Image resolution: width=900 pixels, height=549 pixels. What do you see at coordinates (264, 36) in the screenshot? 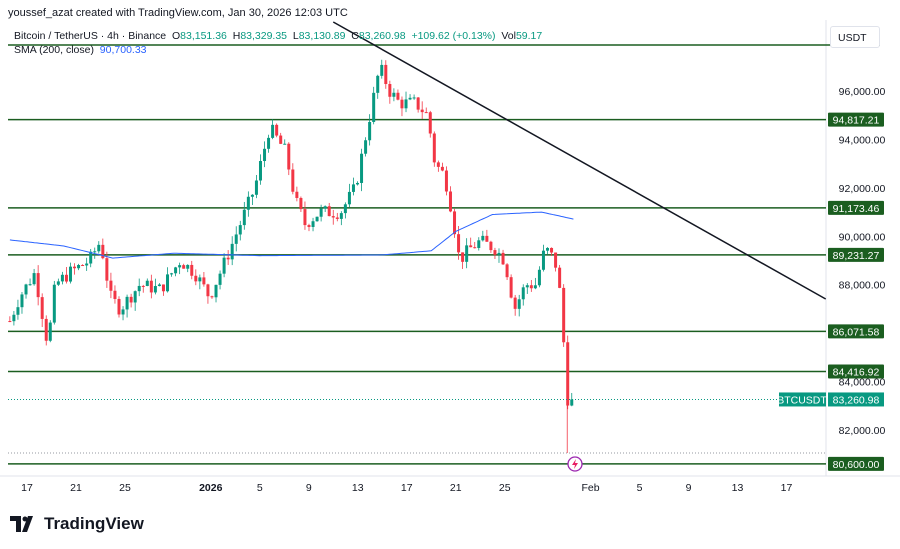
I see `high-value: 83,329.35` at bounding box center [264, 36].